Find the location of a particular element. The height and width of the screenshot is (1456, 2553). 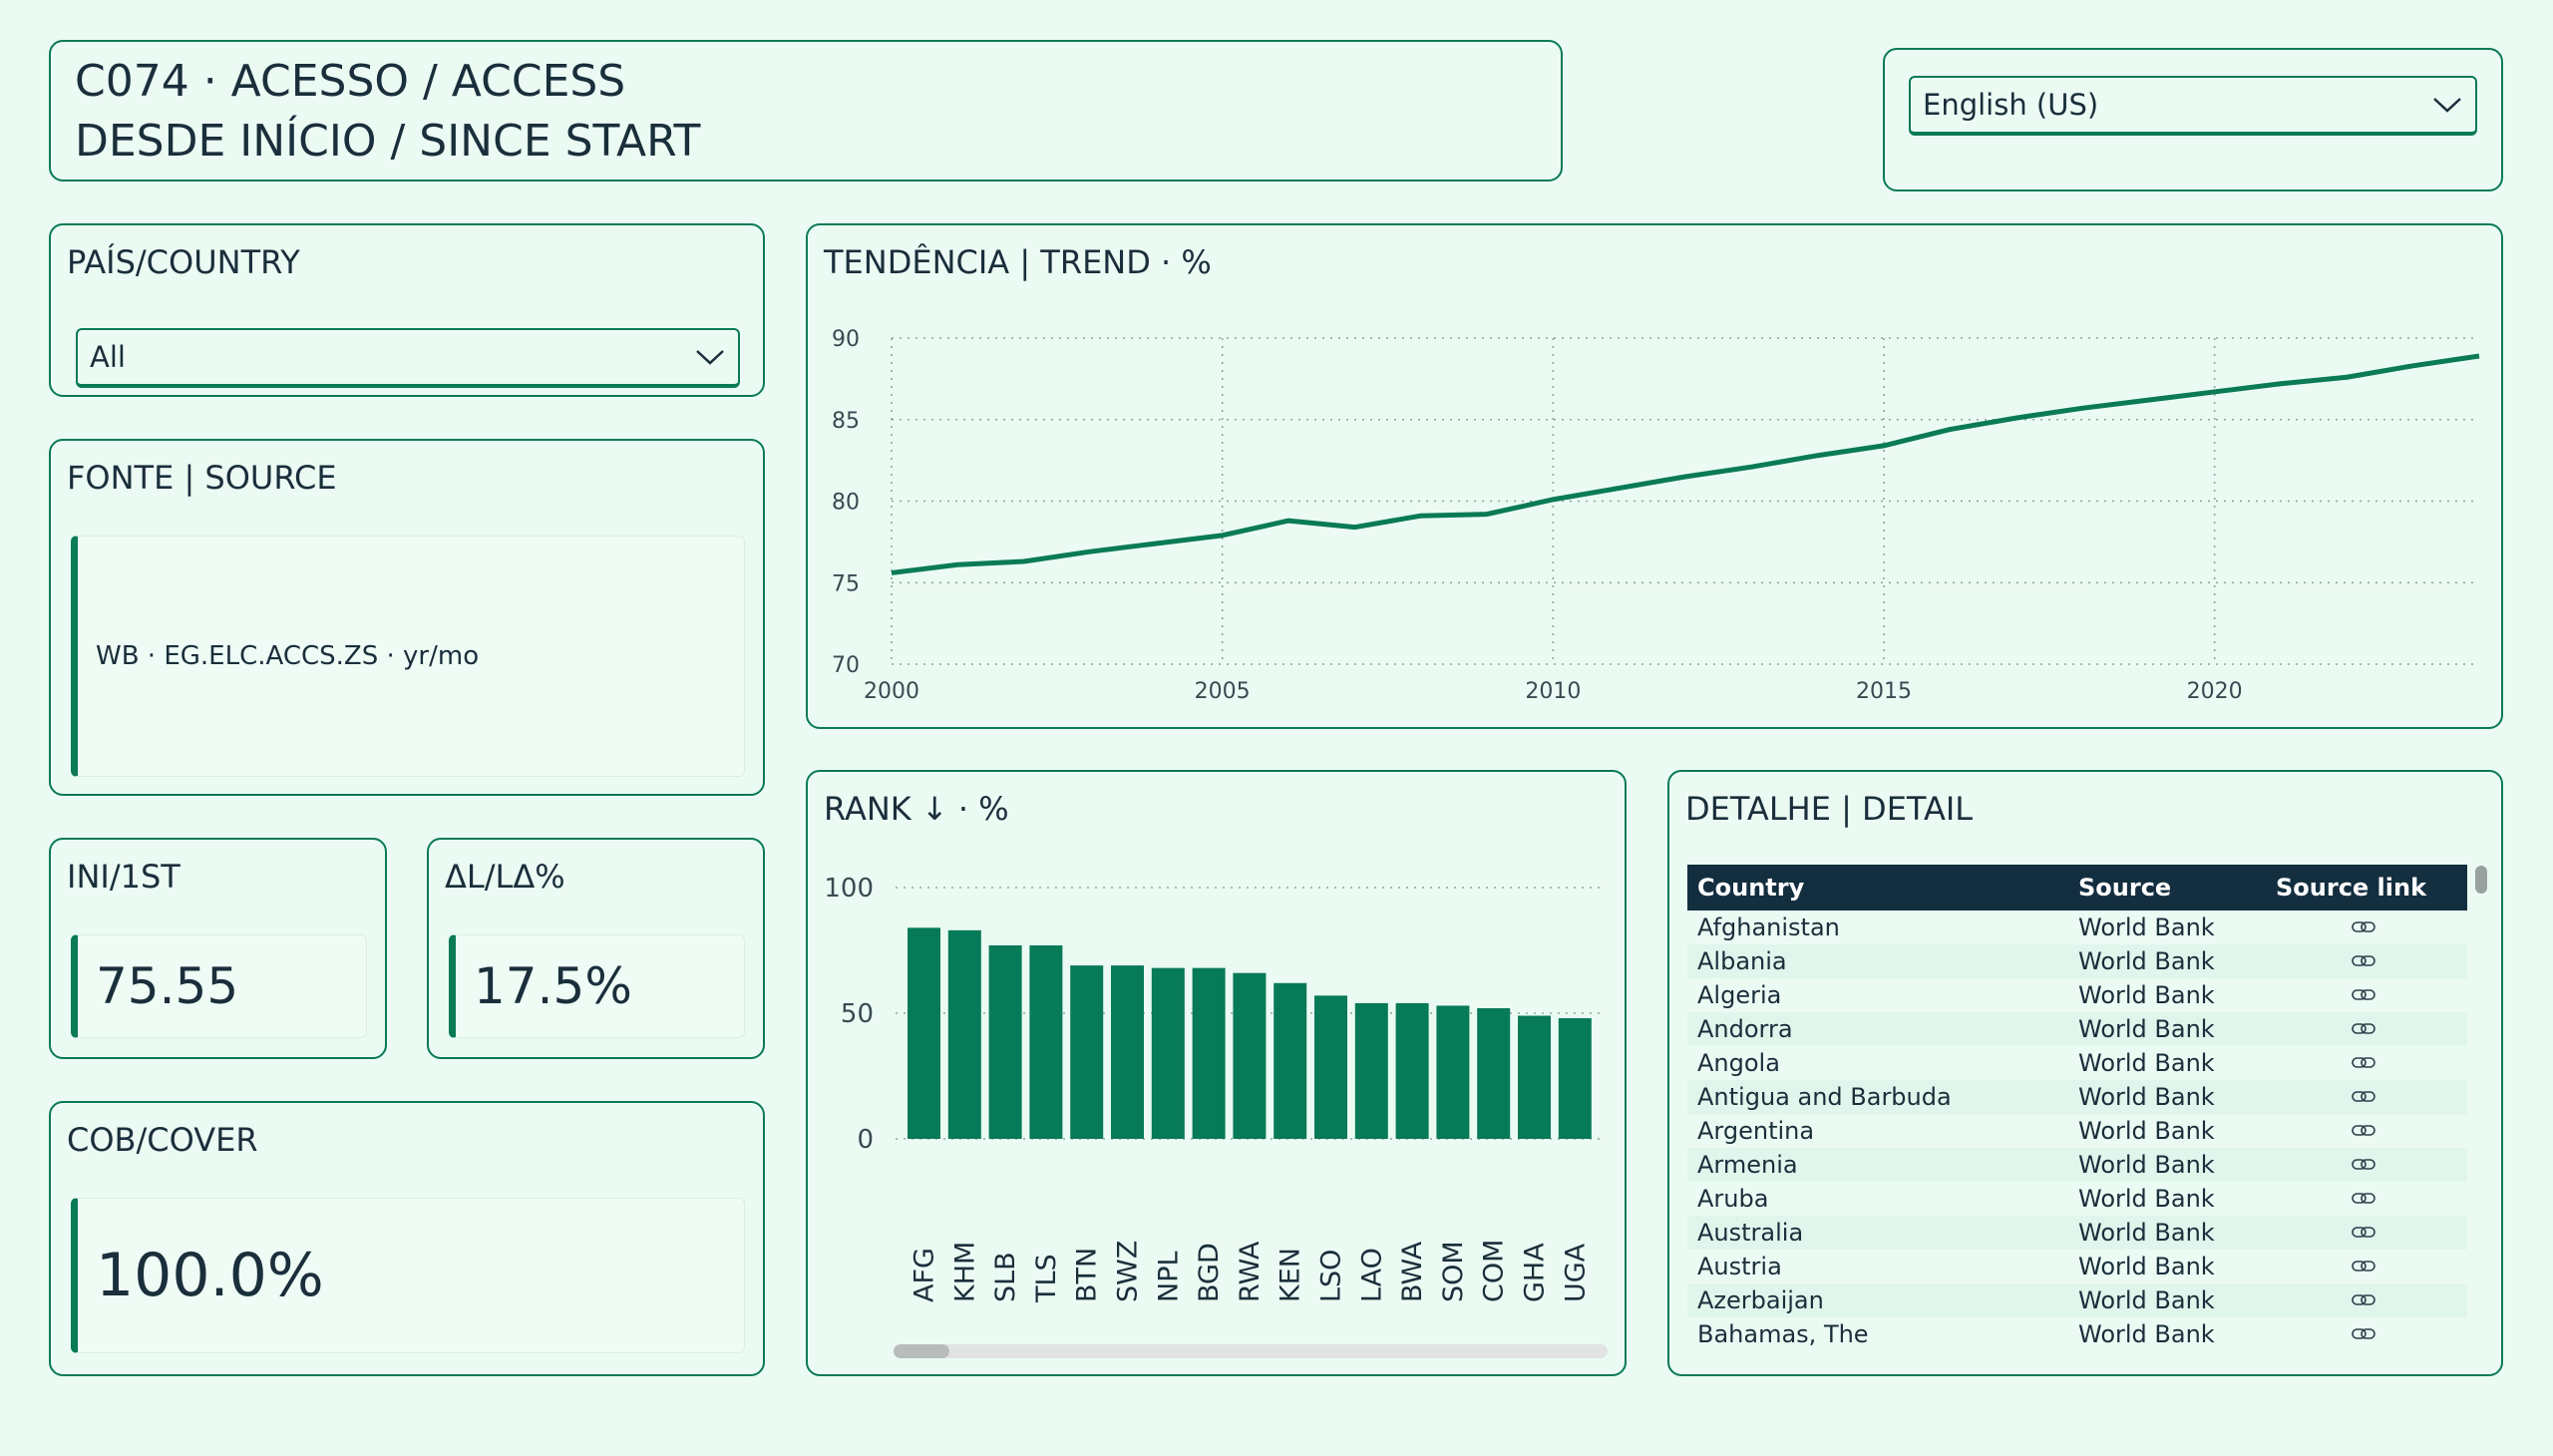

trend-series-line is located at coordinates (1686, 464).